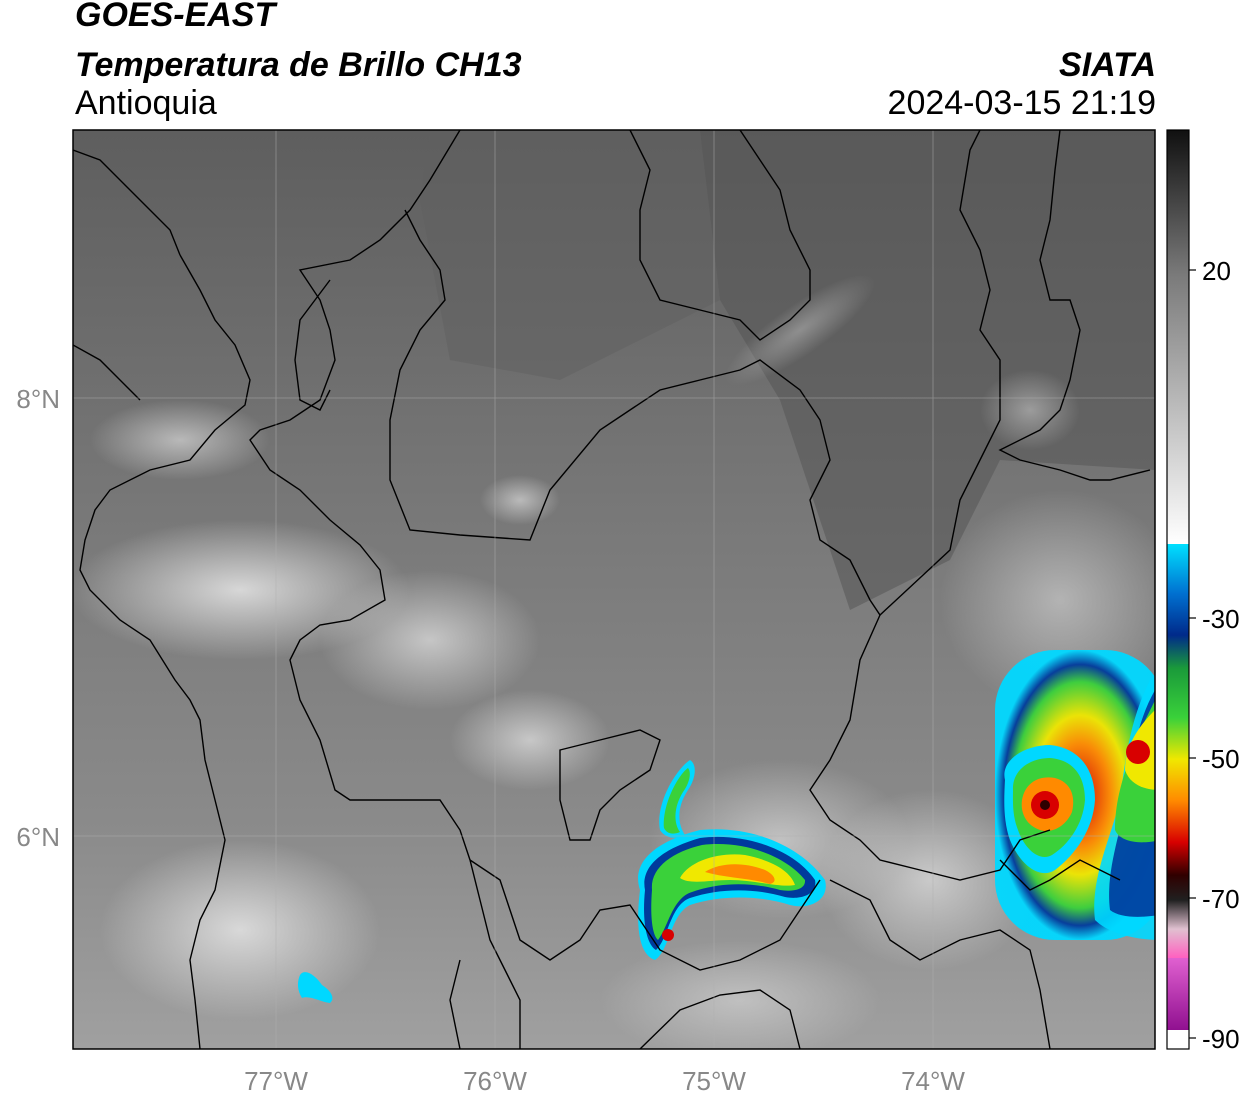  Describe the element at coordinates (38, 837) in the screenshot. I see `lat-tick-label: 6°N` at that location.